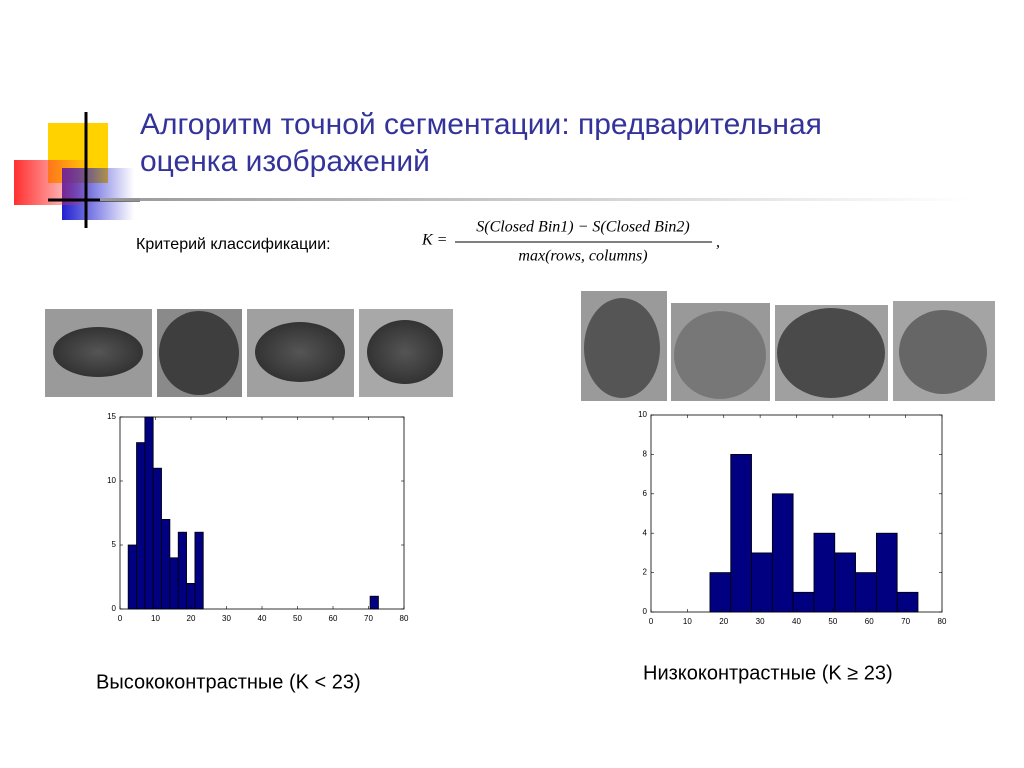  Describe the element at coordinates (796, 513) in the screenshot. I see `plot-frame` at that location.